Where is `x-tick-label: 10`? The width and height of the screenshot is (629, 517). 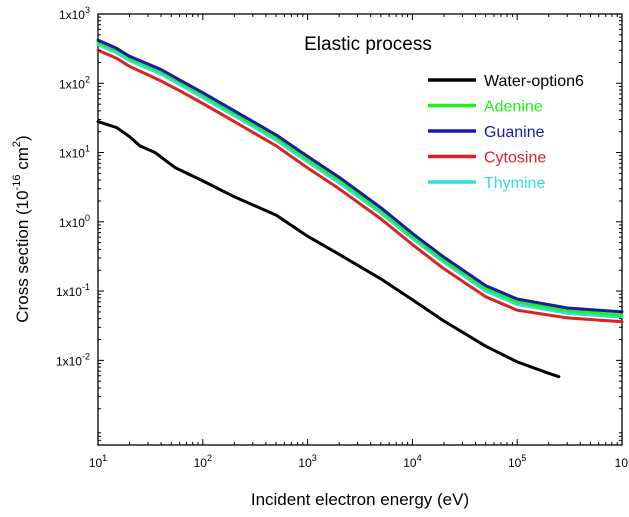
x-tick-label: 10 is located at coordinates (622, 463).